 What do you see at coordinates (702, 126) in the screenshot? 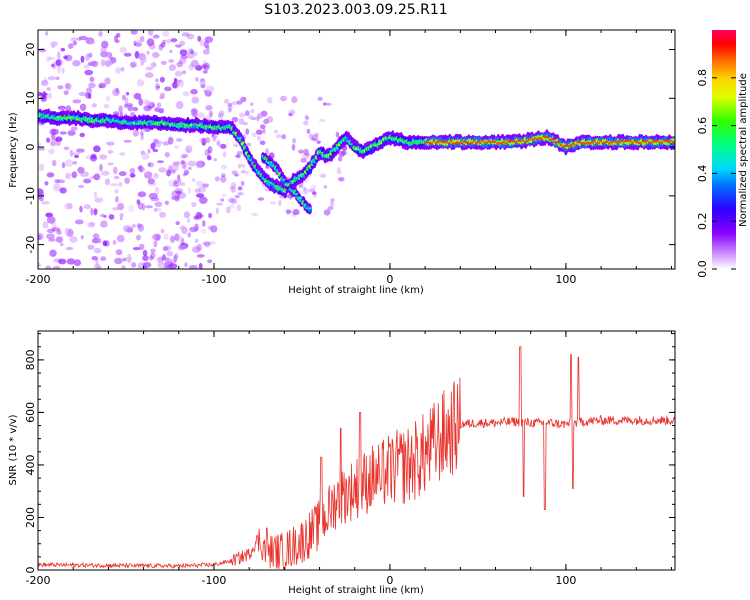
I see `colorbar-tick-label: 0.6` at bounding box center [702, 126].